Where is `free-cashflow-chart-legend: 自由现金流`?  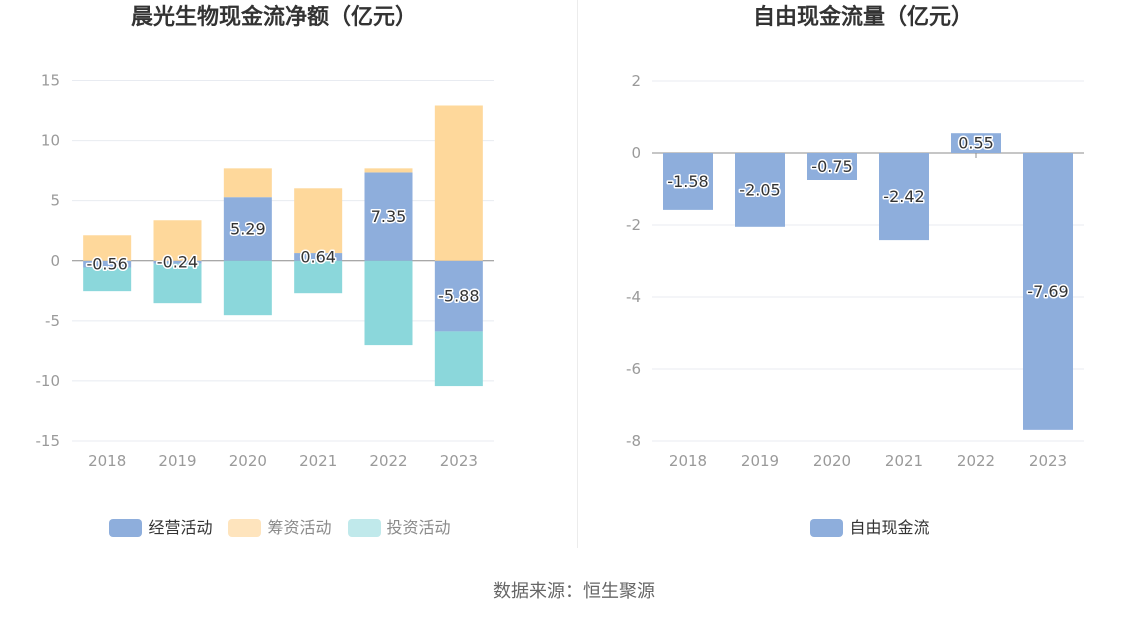
free-cashflow-chart-legend: 自由现金流 is located at coordinates (870, 528).